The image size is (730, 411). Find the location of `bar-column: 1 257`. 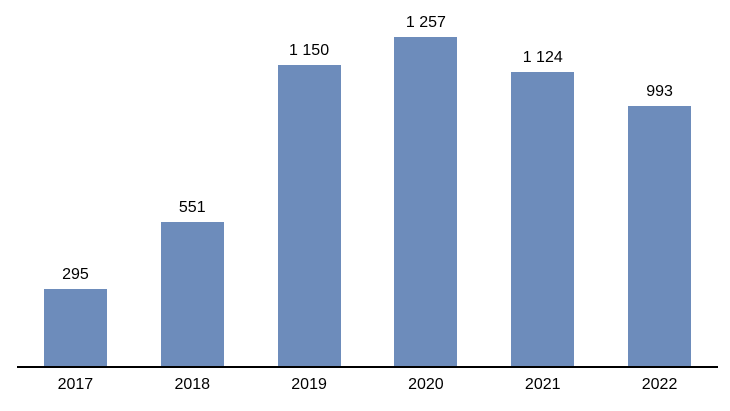

bar-column: 1 257 is located at coordinates (425, 183).